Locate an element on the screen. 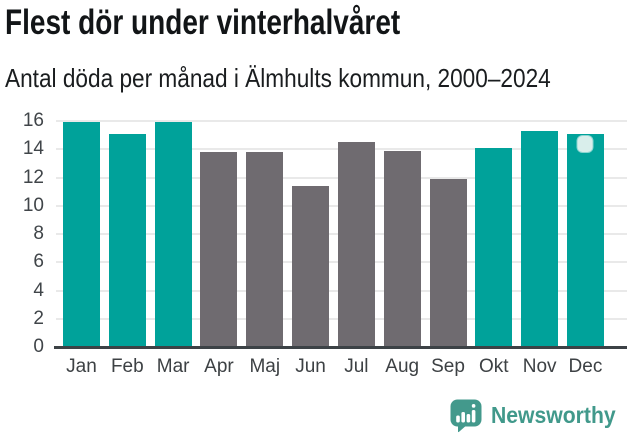 The image size is (631, 439). x-axis-label-aug: Aug is located at coordinates (402, 366).